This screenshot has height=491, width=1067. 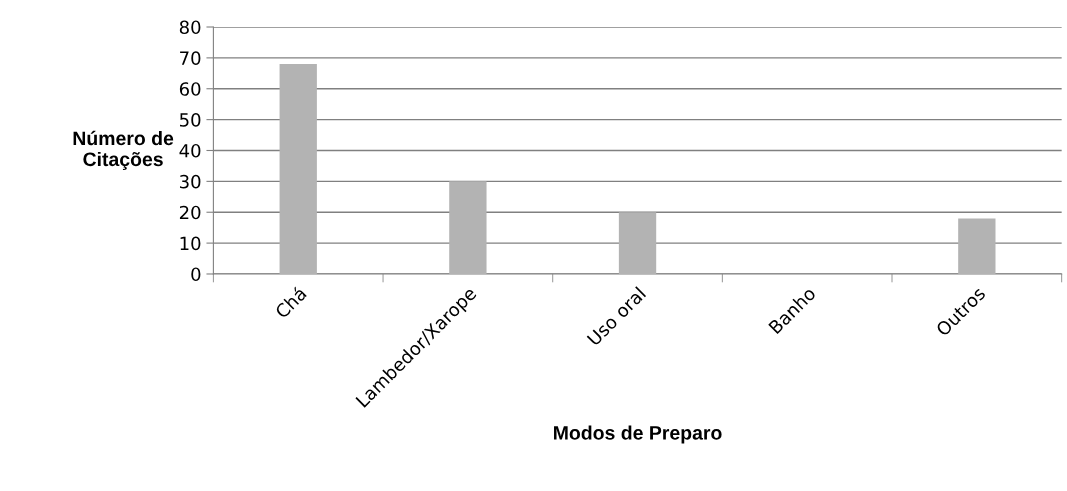 What do you see at coordinates (190, 89) in the screenshot?
I see `y-tick-label: 60` at bounding box center [190, 89].